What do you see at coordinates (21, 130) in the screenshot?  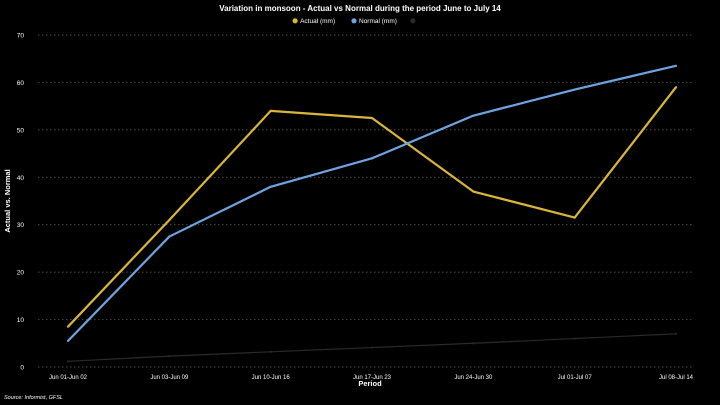 I see `y-tick-label: 50` at bounding box center [21, 130].